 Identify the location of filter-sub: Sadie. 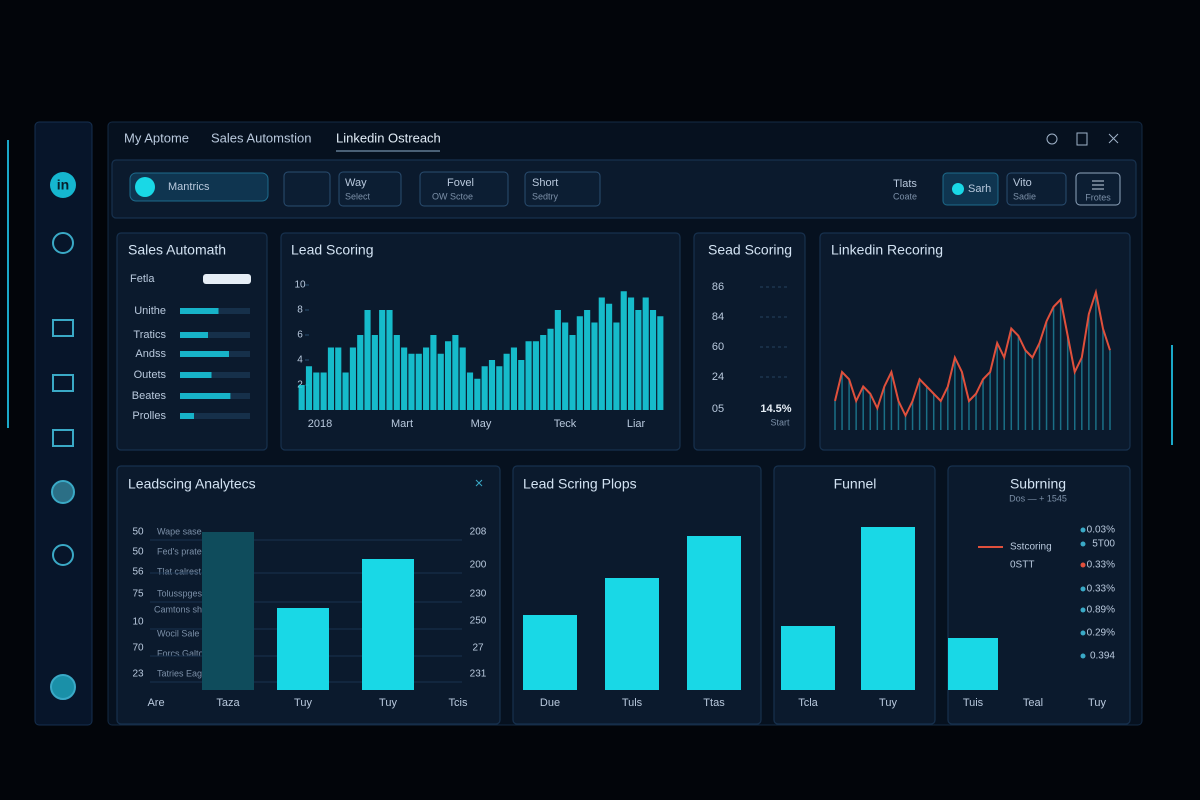
(1024, 196).